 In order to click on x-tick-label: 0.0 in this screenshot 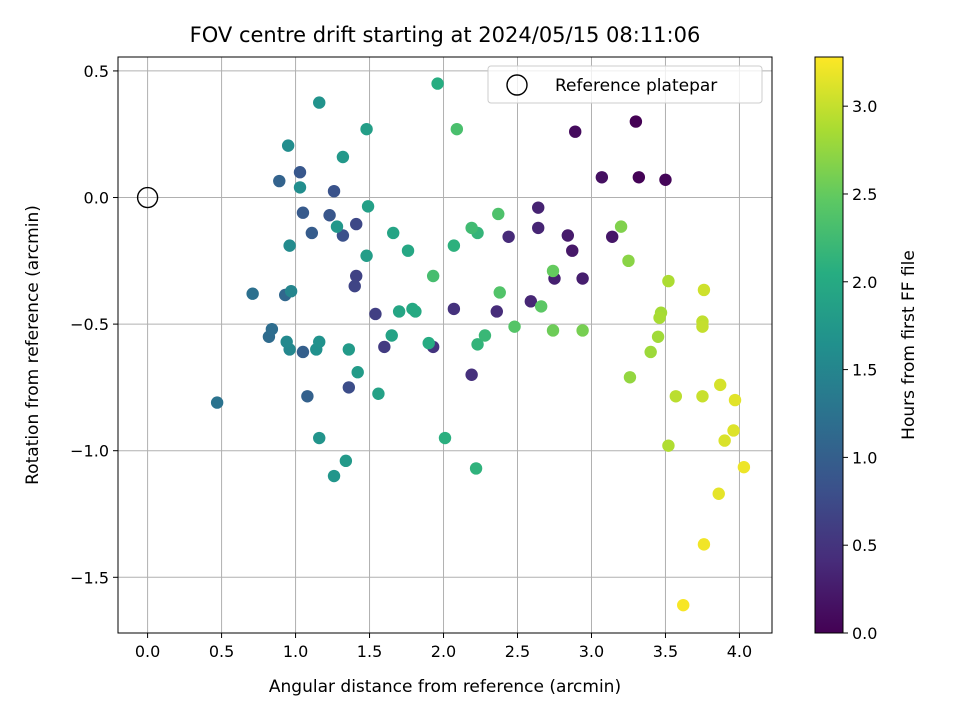, I will do `click(147, 651)`.